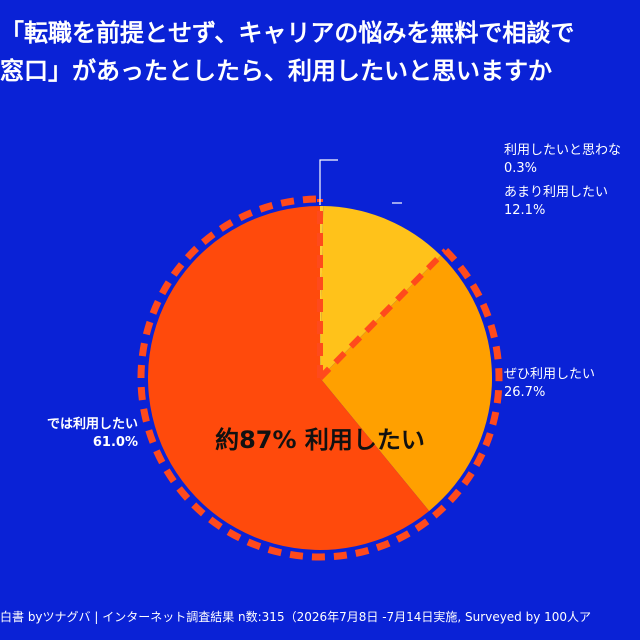 This screenshot has width=640, height=640. I want to click on highlight-outline-edge, so click(382, 314).